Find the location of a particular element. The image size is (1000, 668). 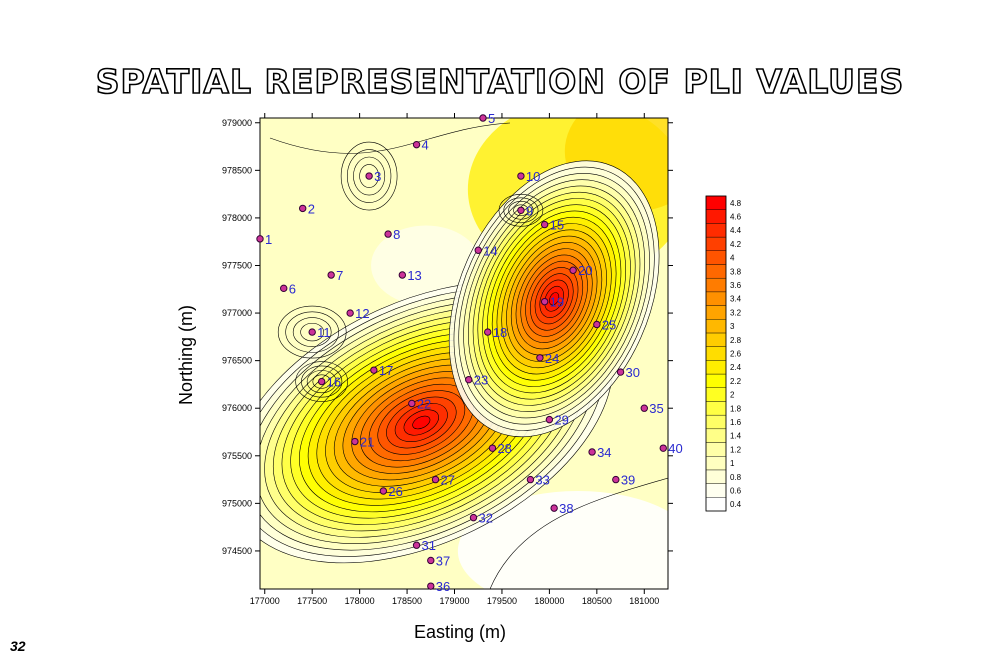

sample-label-39: 39 is located at coordinates (628, 480).